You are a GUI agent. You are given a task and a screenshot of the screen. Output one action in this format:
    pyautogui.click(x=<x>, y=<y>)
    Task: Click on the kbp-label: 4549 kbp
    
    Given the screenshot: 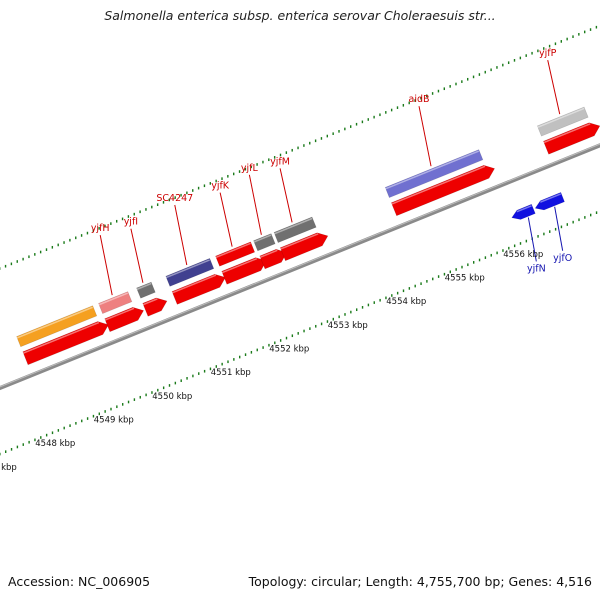 What is the action you would take?
    pyautogui.click(x=114, y=420)
    